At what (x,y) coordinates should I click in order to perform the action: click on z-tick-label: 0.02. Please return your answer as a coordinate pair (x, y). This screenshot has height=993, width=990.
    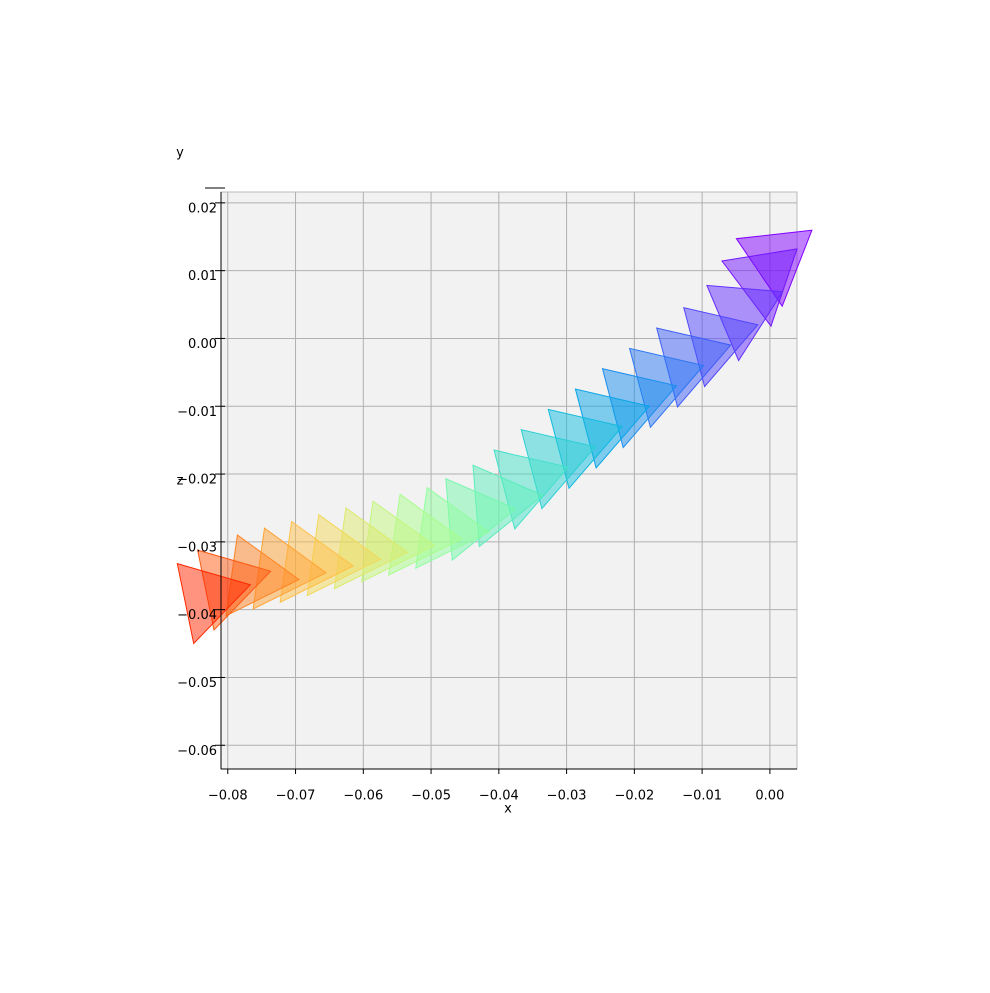
    Looking at the image, I should click on (202, 208).